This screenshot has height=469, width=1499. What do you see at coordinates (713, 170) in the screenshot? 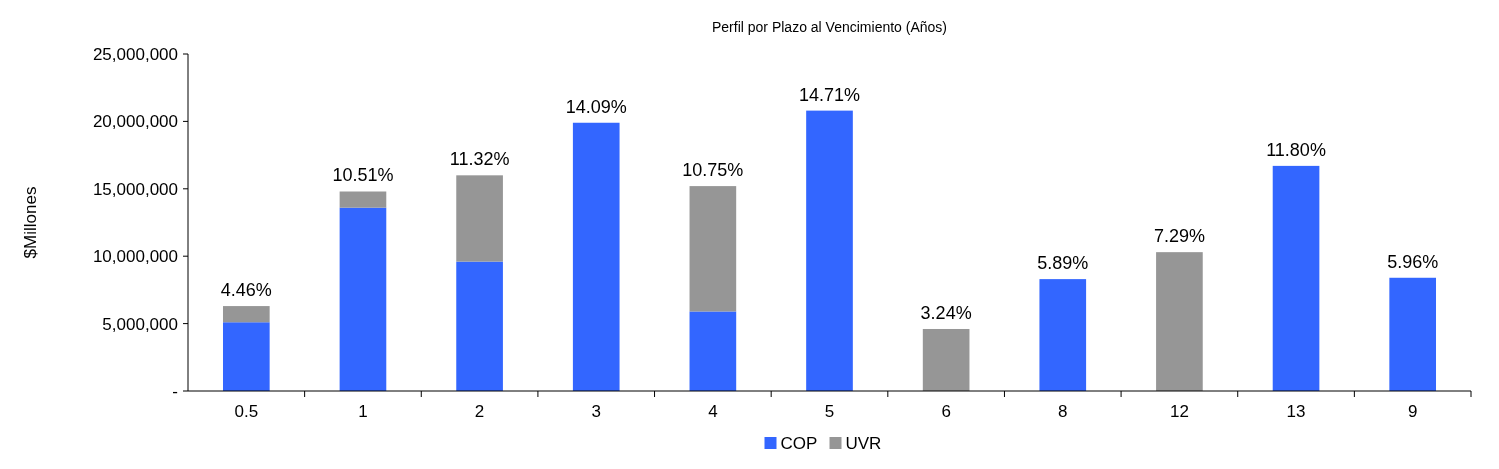
I see `annotation: 10.75%` at bounding box center [713, 170].